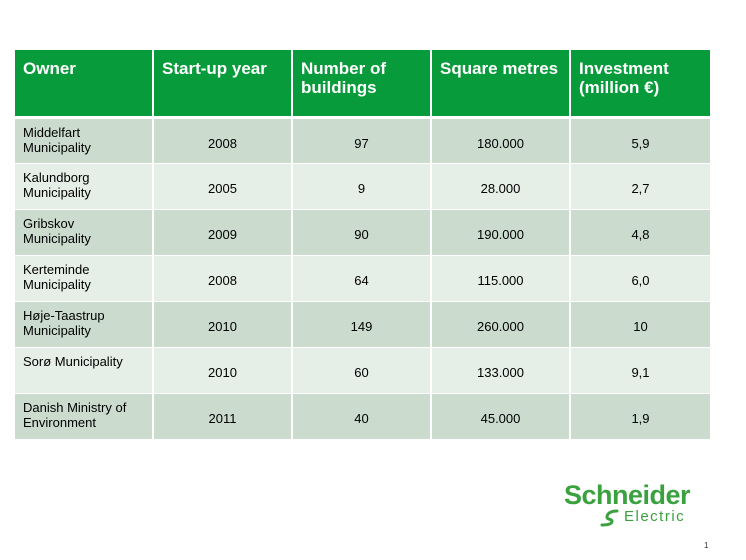  What do you see at coordinates (706, 545) in the screenshot?
I see `page-number: 1` at bounding box center [706, 545].